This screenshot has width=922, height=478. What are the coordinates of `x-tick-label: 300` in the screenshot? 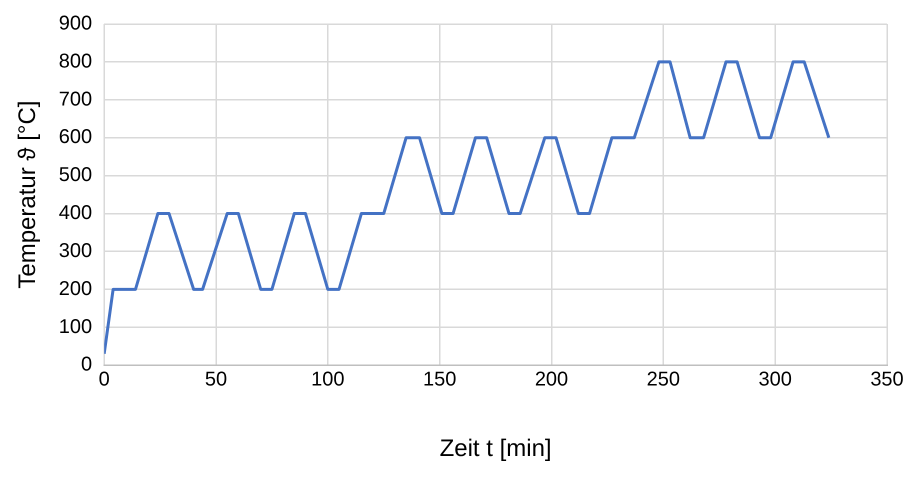 It's located at (775, 379).